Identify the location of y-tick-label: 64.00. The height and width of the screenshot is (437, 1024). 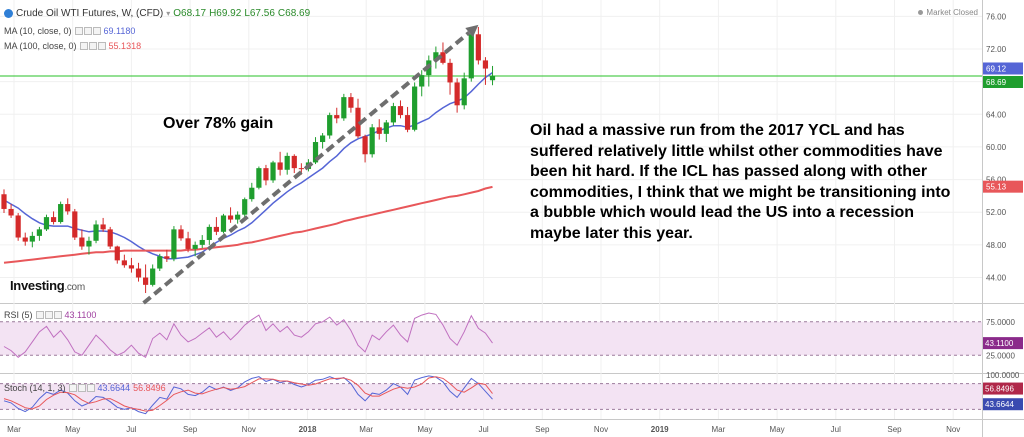
(996, 114).